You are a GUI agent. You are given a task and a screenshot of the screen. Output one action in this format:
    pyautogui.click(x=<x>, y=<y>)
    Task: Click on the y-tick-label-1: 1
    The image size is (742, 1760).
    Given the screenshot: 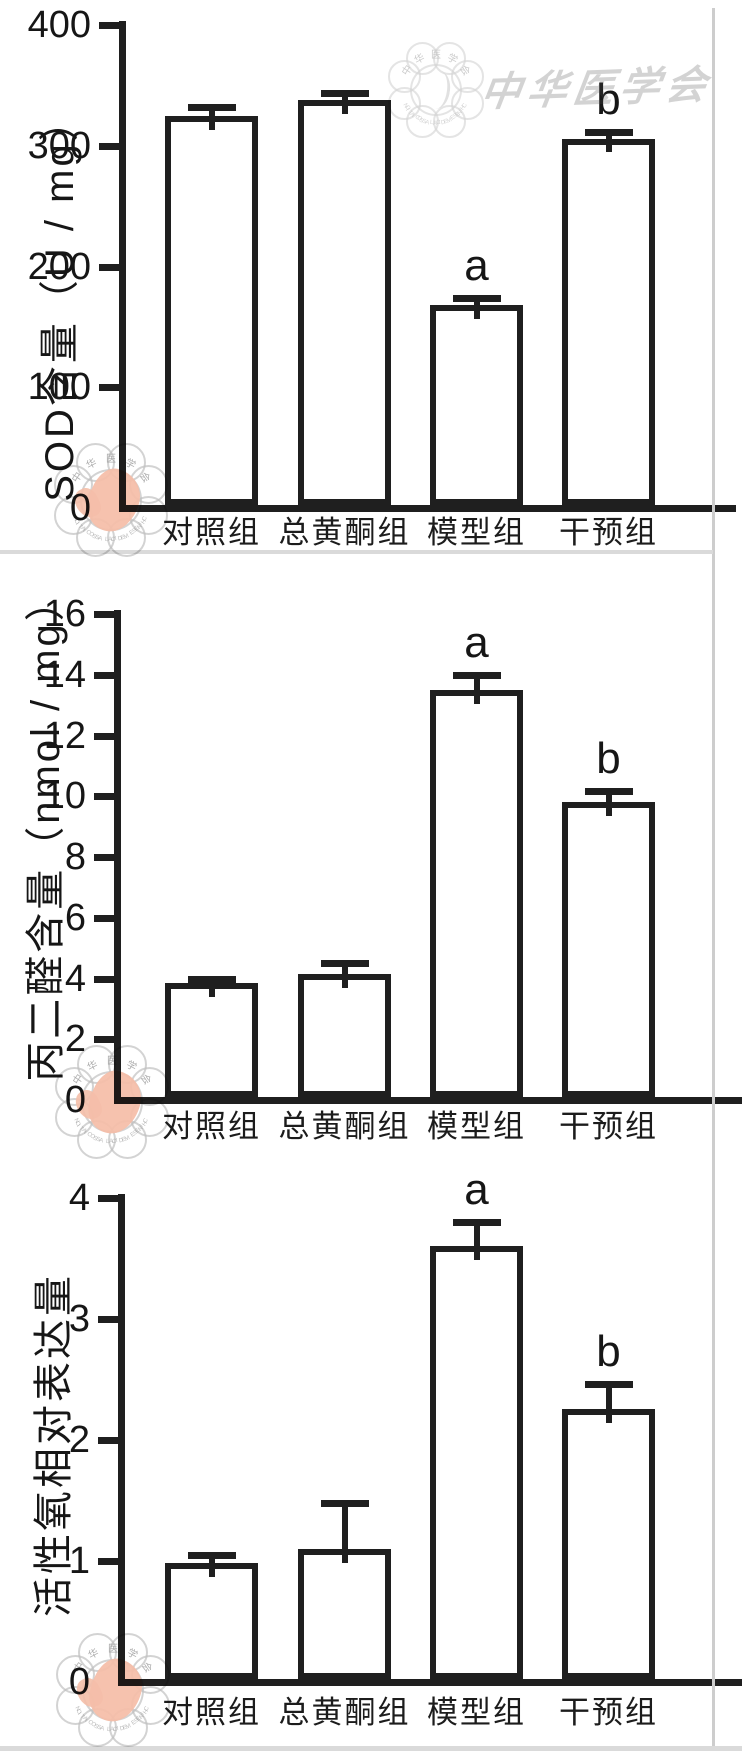 What is the action you would take?
    pyautogui.click(x=79, y=1561)
    